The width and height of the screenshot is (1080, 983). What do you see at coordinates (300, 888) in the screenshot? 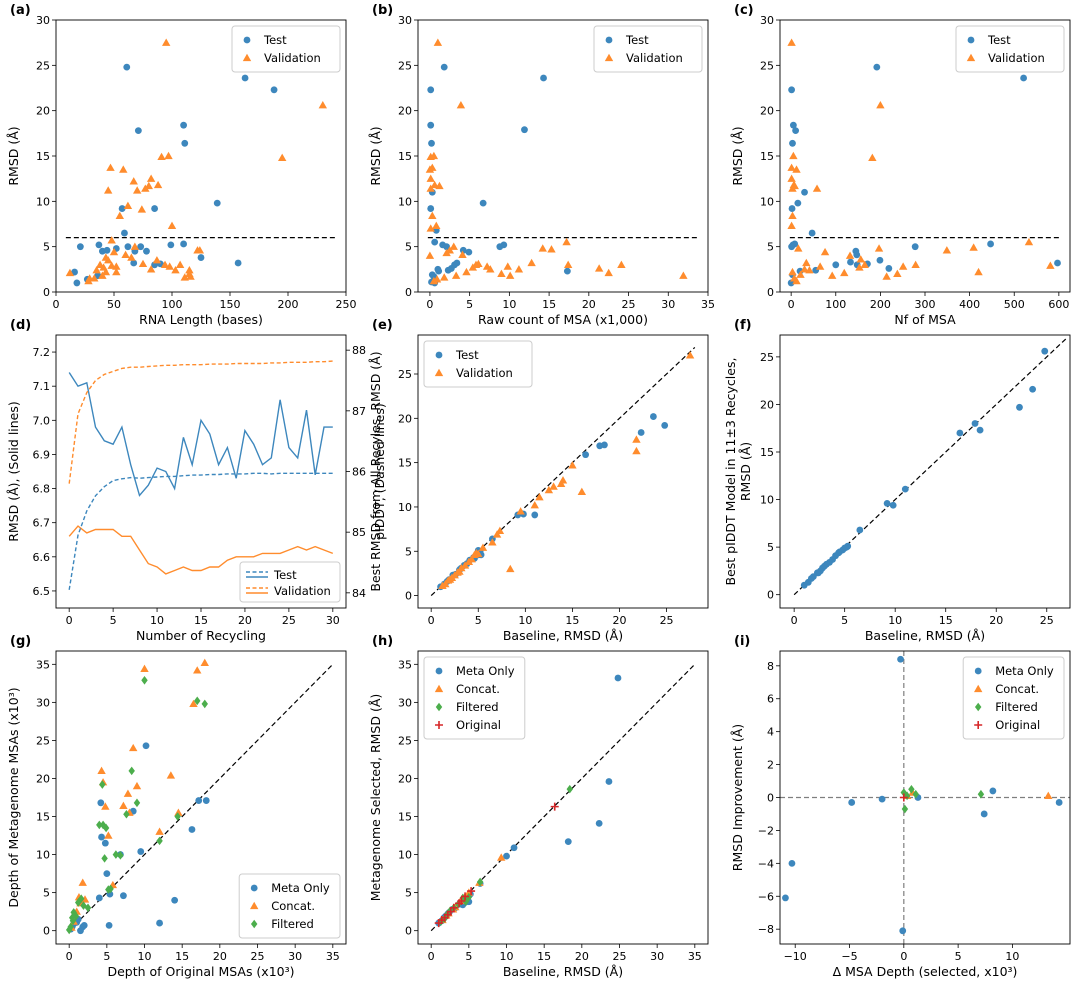
I see `legend-label: Meta Only` at bounding box center [300, 888].